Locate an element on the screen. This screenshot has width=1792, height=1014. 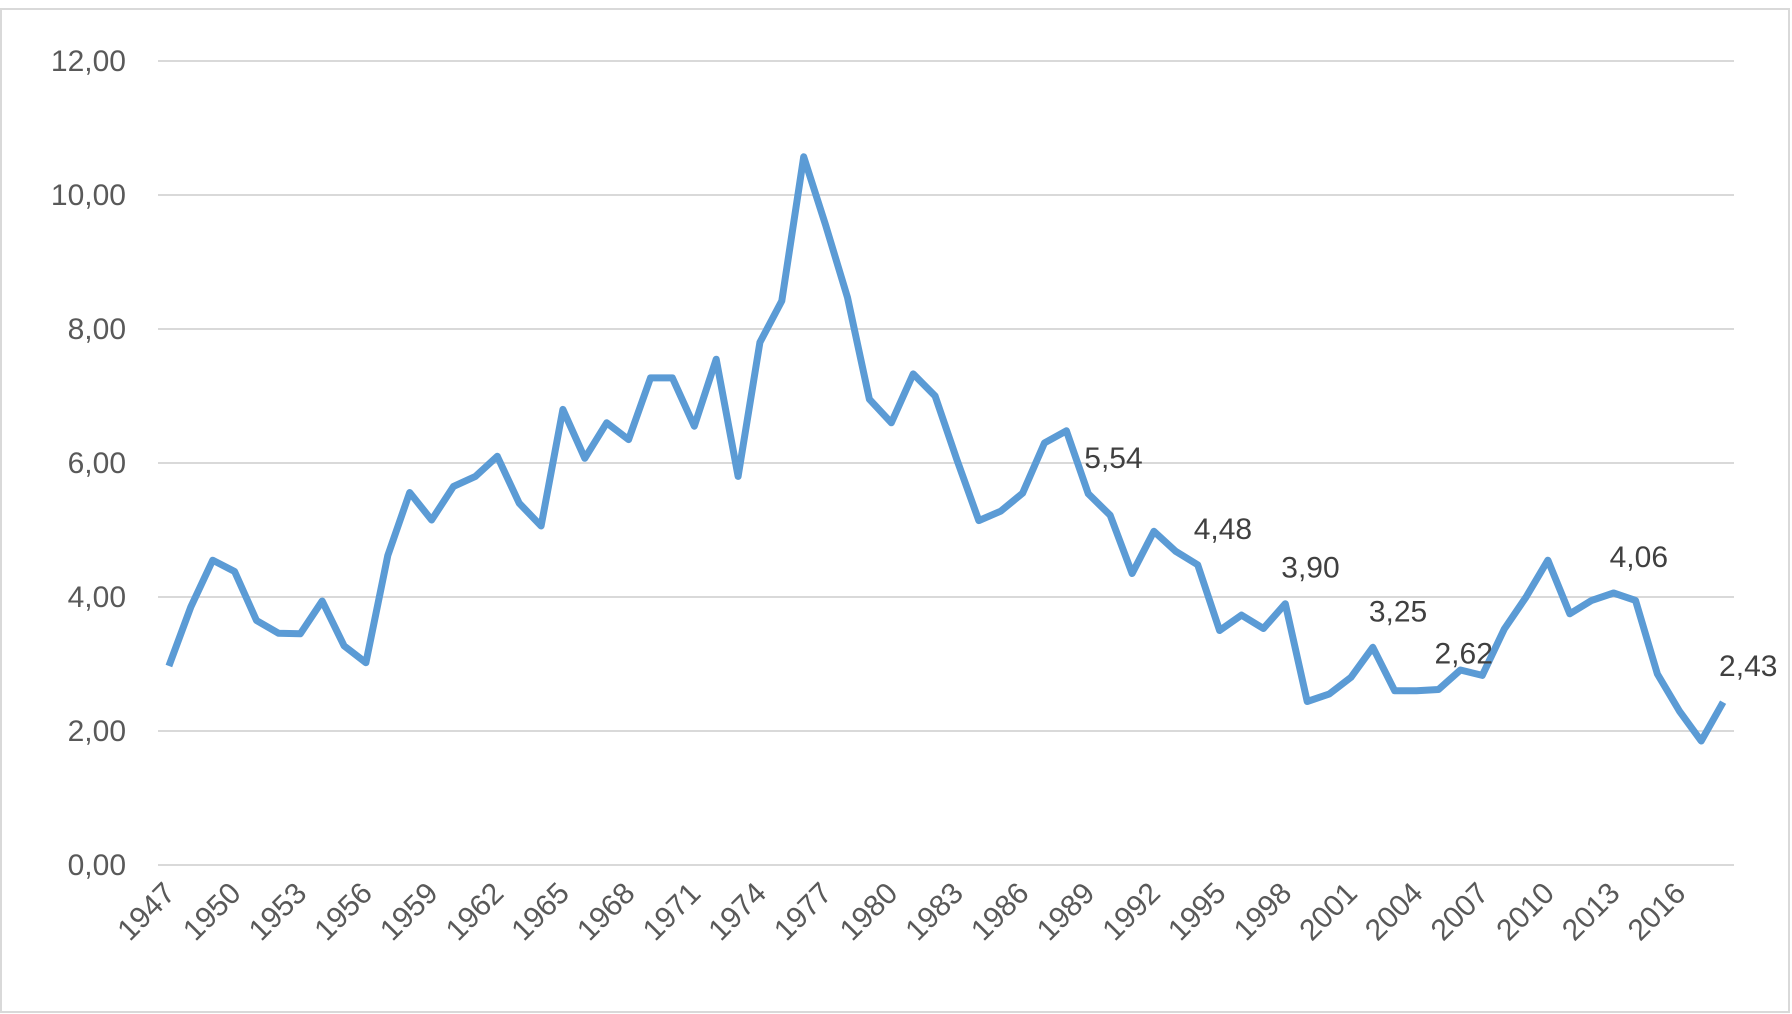
data-label: 2,62 is located at coordinates (1464, 653).